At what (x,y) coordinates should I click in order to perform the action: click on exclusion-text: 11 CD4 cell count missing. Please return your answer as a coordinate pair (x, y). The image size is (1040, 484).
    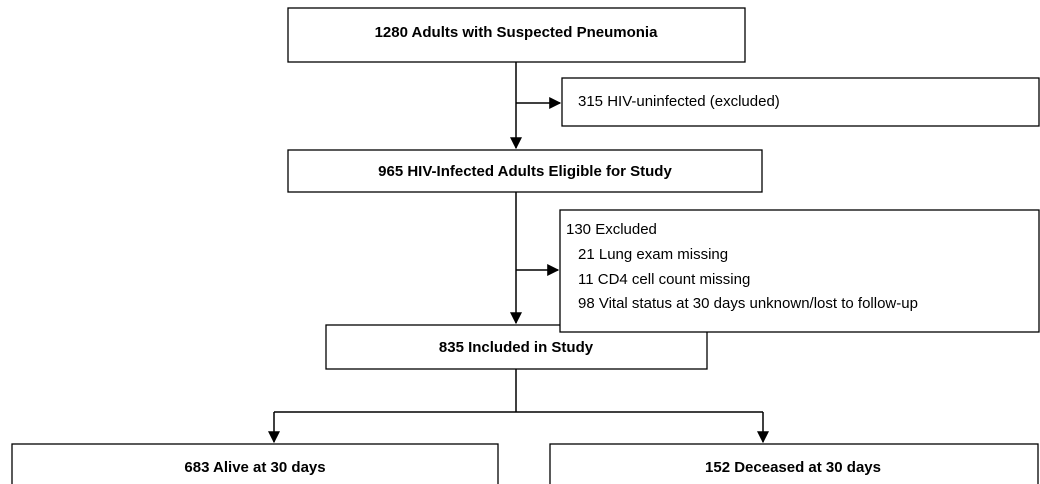
    Looking at the image, I should click on (664, 279).